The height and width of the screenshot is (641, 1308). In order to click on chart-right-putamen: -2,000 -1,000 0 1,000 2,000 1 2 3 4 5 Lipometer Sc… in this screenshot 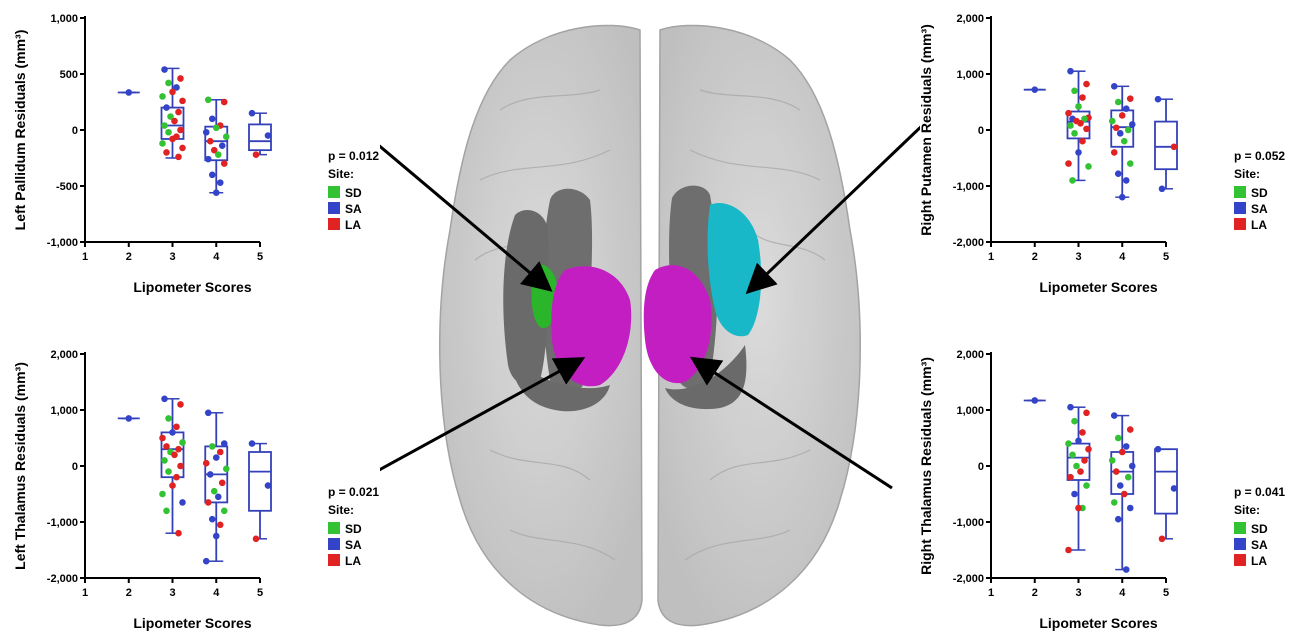, I will do `click(1106, 152)`.